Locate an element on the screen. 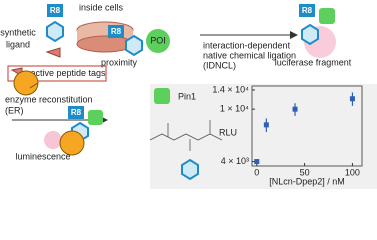 The image size is (377, 240). label: luminescence is located at coordinates (42, 156).